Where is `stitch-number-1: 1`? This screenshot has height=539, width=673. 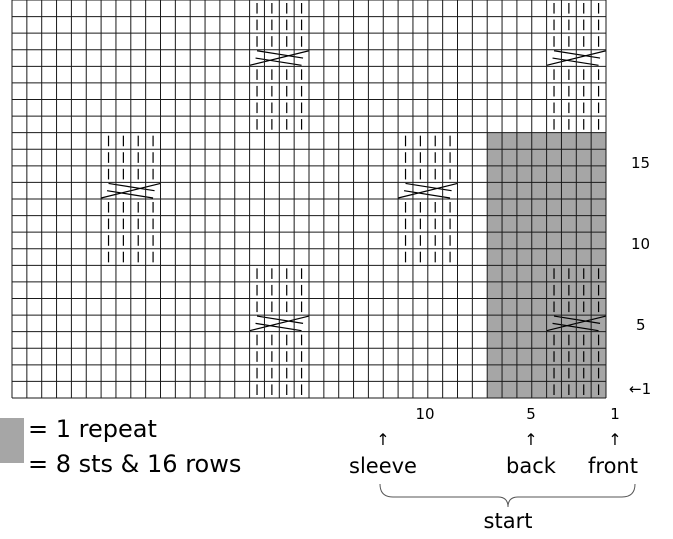
stitch-number-1: 1 is located at coordinates (615, 414).